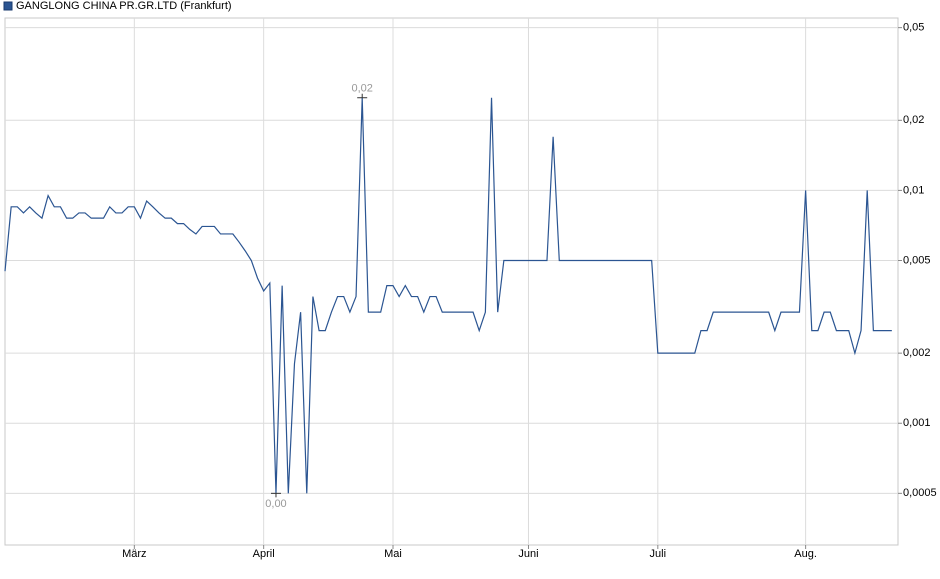  What do you see at coordinates (917, 423) in the screenshot?
I see `y-tick-label: 0,001` at bounding box center [917, 423].